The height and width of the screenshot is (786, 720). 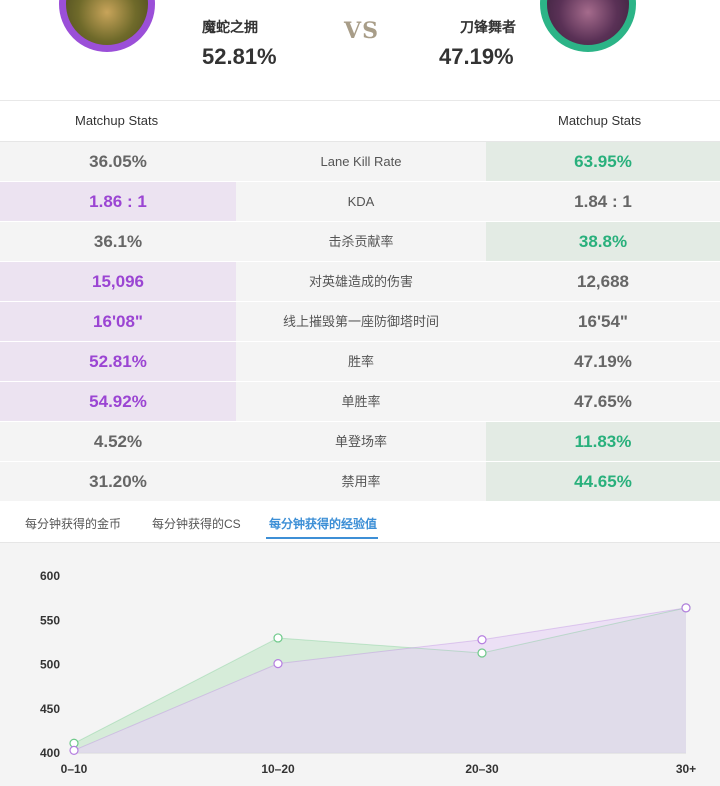 What do you see at coordinates (603, 241) in the screenshot?
I see `stat-right-value: 38.8%` at bounding box center [603, 241].